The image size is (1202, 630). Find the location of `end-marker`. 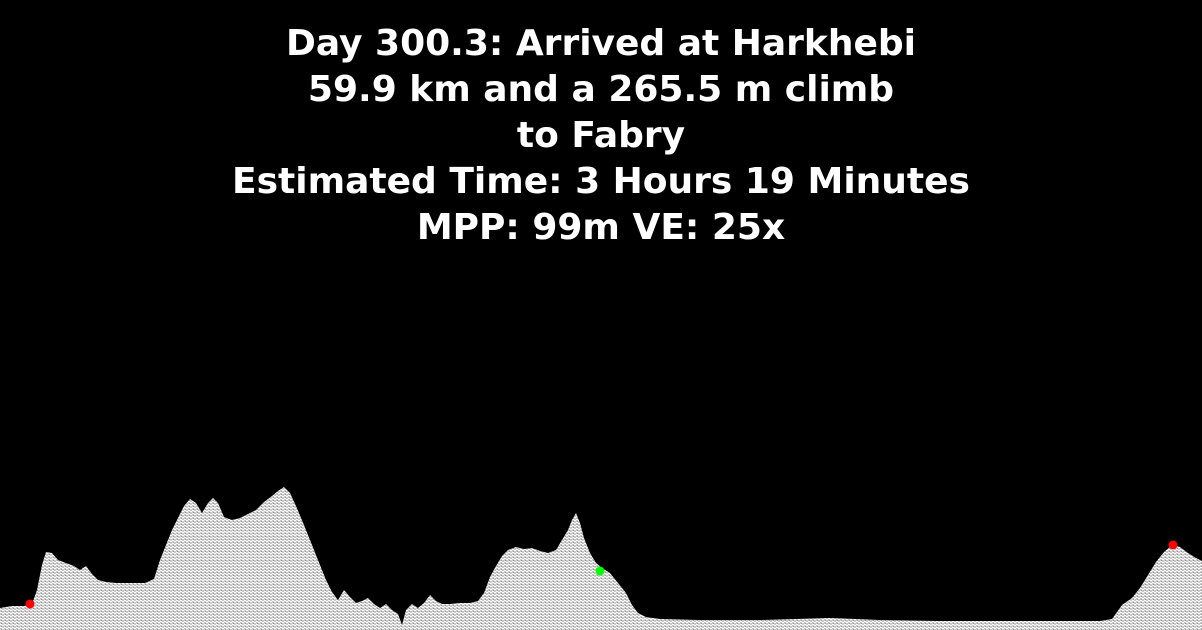

end-marker is located at coordinates (1173, 545).